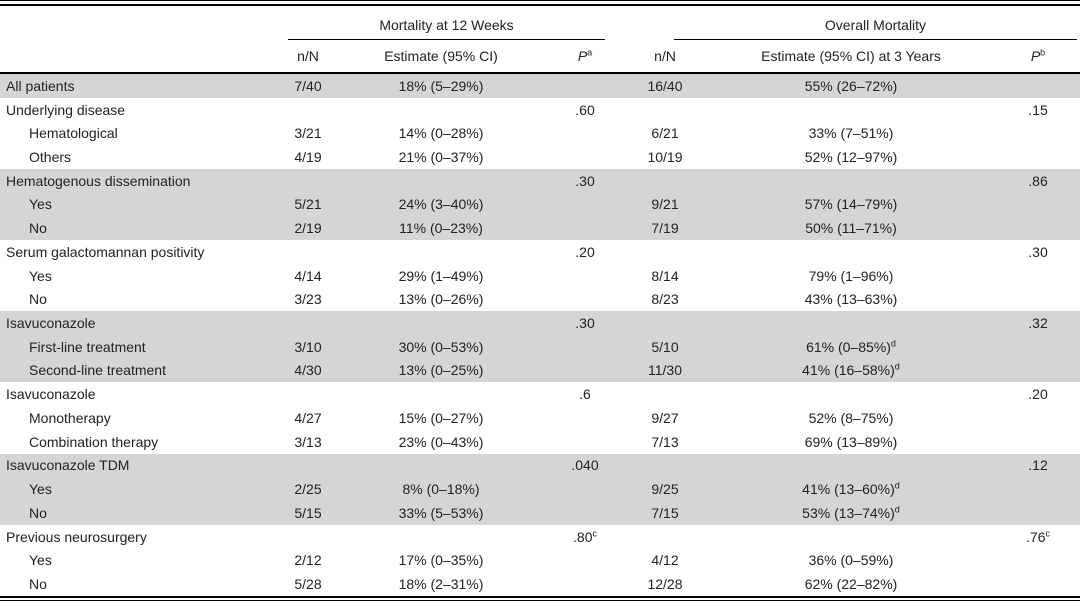  I want to click on cell-p-12w: .30, so click(585, 180).